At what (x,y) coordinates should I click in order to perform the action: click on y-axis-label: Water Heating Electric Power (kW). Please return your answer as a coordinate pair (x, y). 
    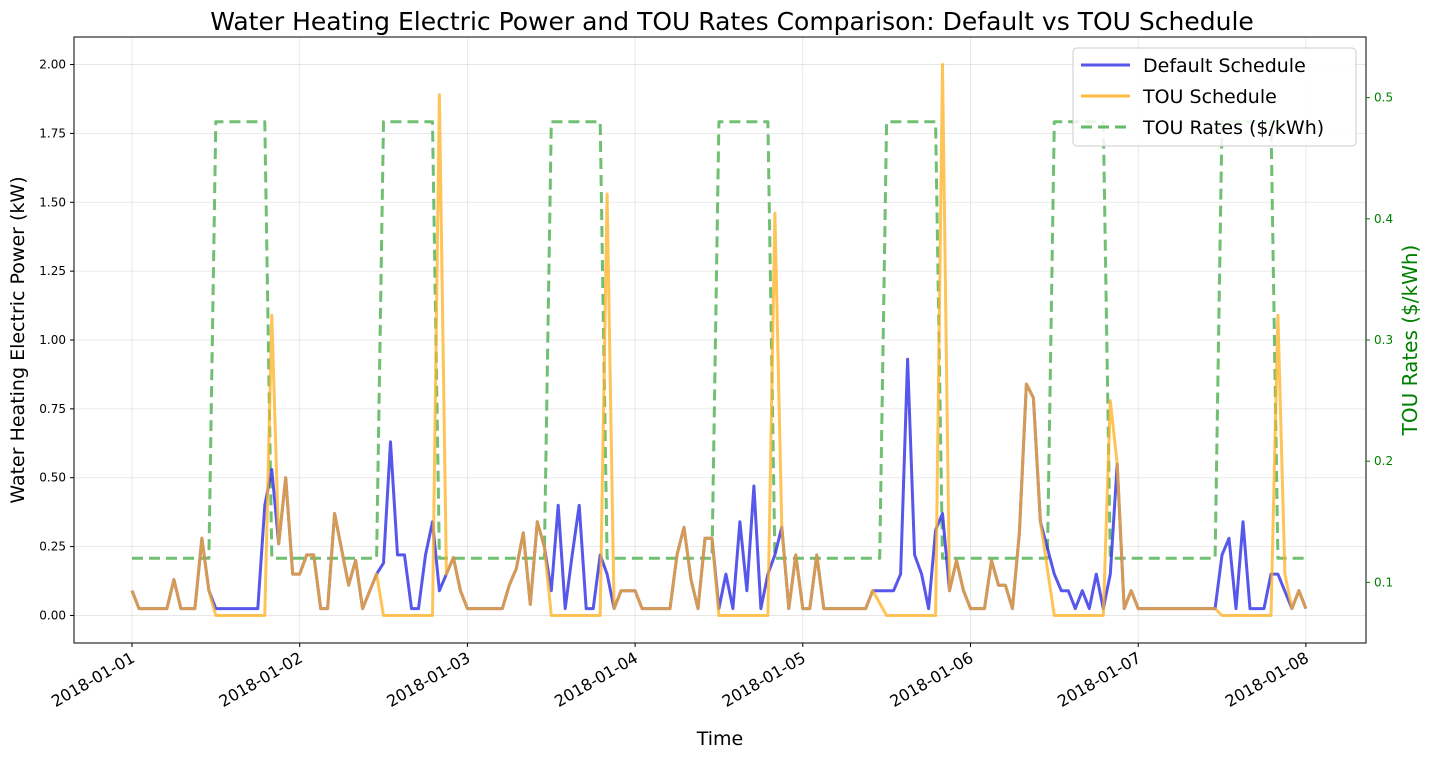
    Looking at the image, I should click on (18, 339).